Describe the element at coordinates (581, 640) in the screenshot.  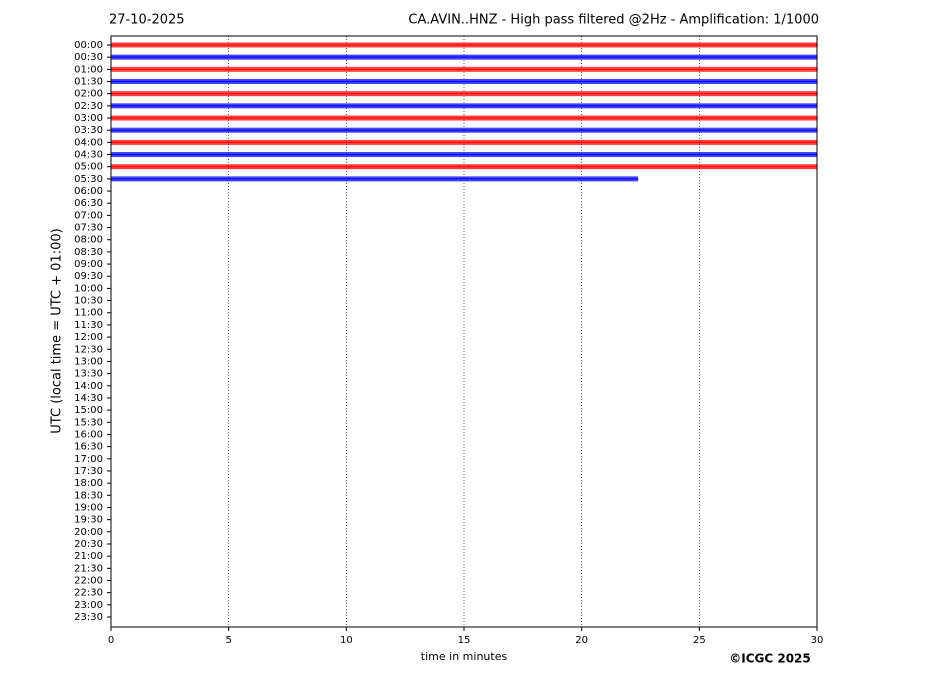
I see `x-tick-label: 20` at that location.